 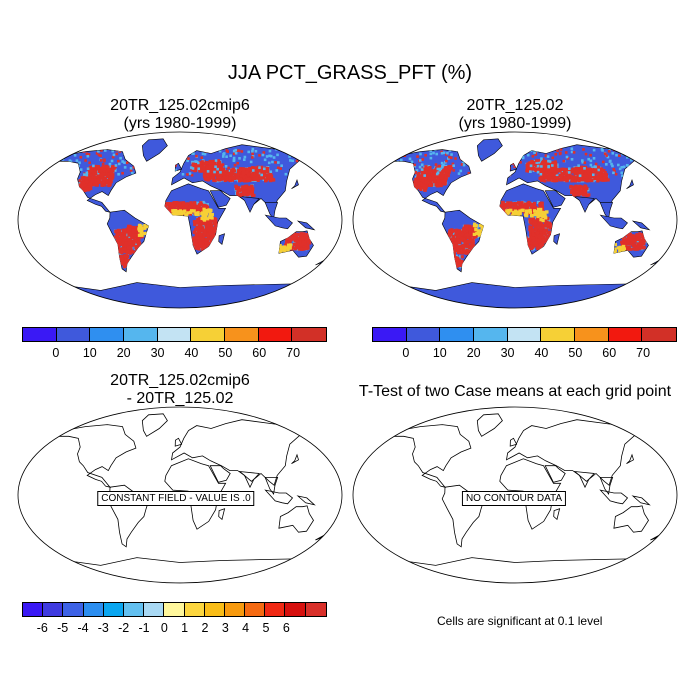 I want to click on grass-fraction-overlay, so click(x=186, y=208).